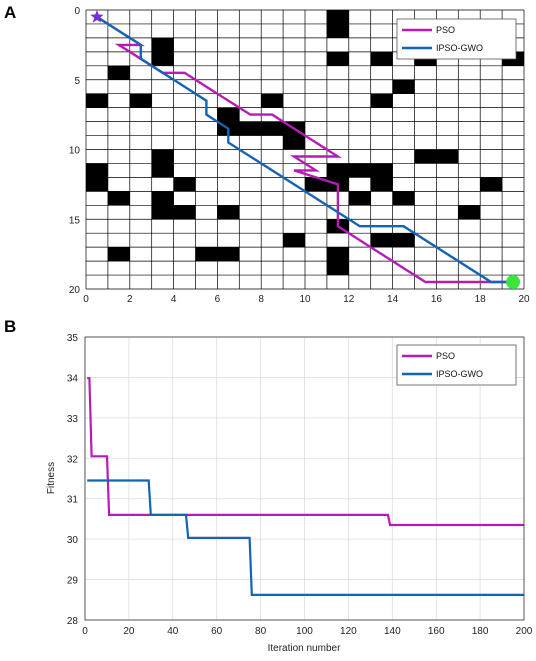 This screenshot has height=661, width=536. What do you see at coordinates (97, 16) in the screenshot?
I see `start-marker` at bounding box center [97, 16].